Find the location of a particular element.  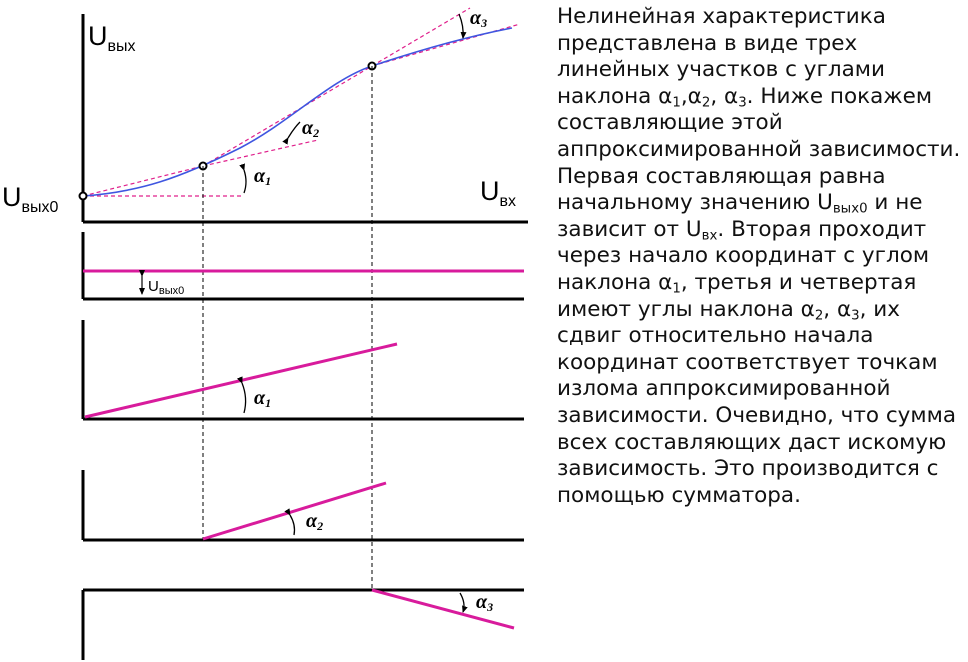

slope2-line is located at coordinates (294, 511).